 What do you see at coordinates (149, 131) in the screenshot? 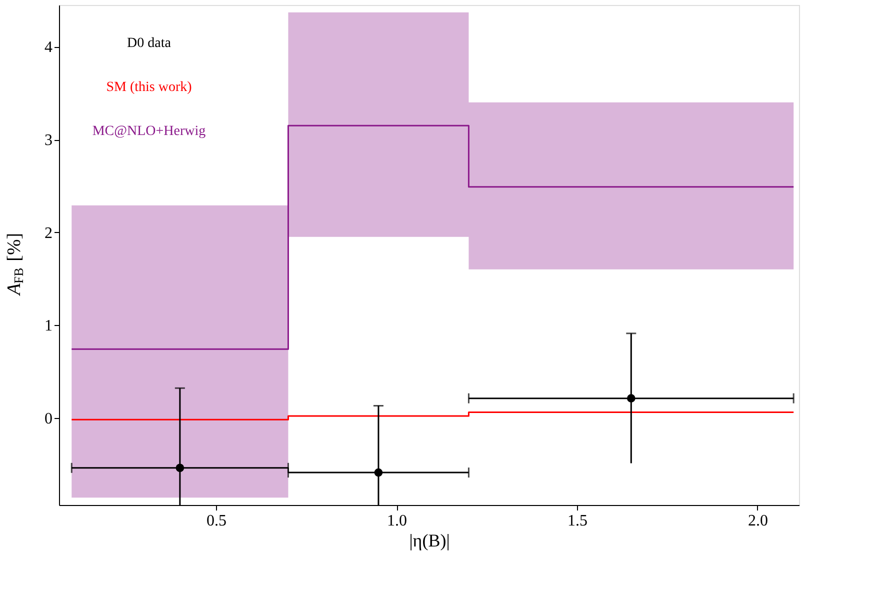
I see `text: MC@NLO+Herwig` at bounding box center [149, 131].